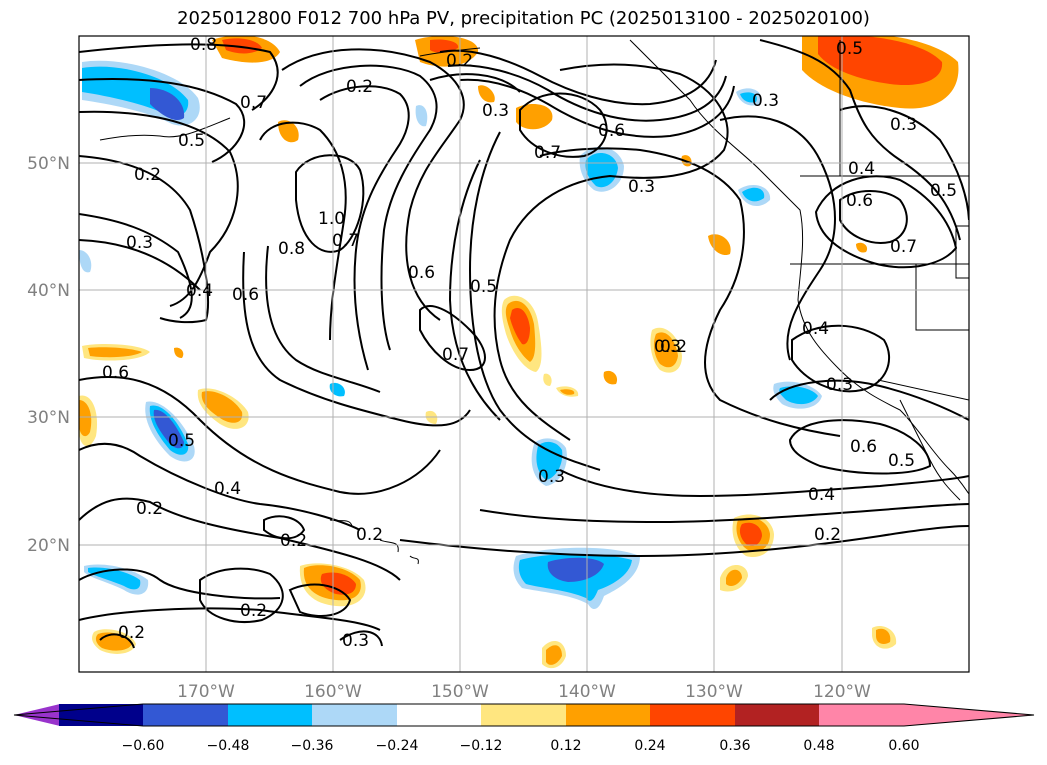  What do you see at coordinates (143, 746) in the screenshot?
I see `colorbar-tick-label: −0.60` at bounding box center [143, 746].